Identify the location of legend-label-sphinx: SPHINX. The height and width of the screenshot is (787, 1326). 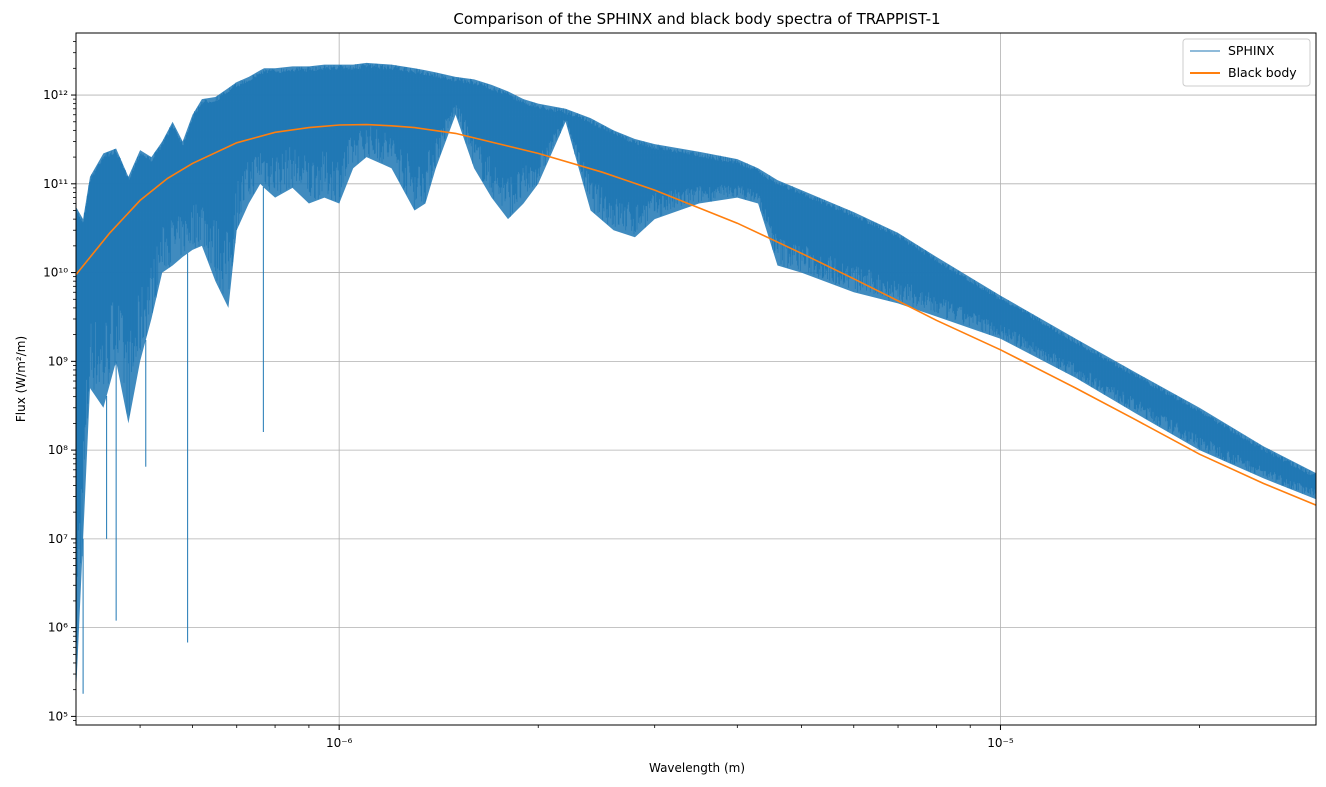
(1251, 50).